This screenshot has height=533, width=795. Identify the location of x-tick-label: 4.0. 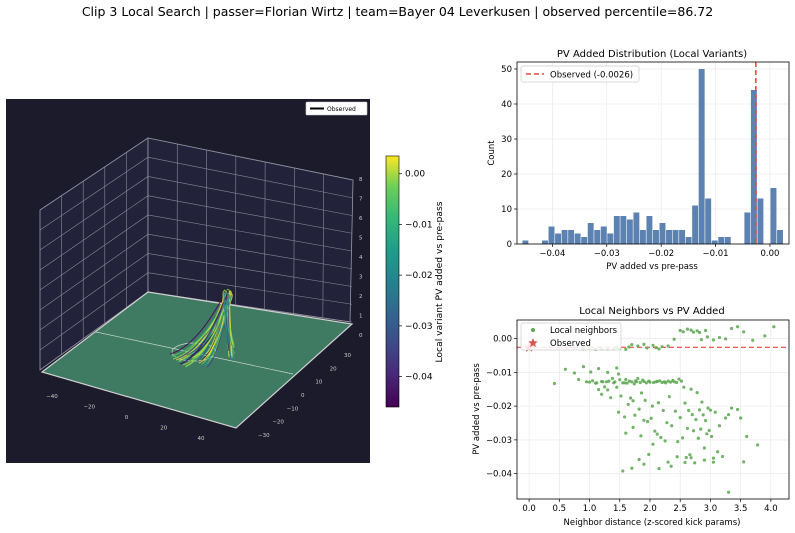
(771, 509).